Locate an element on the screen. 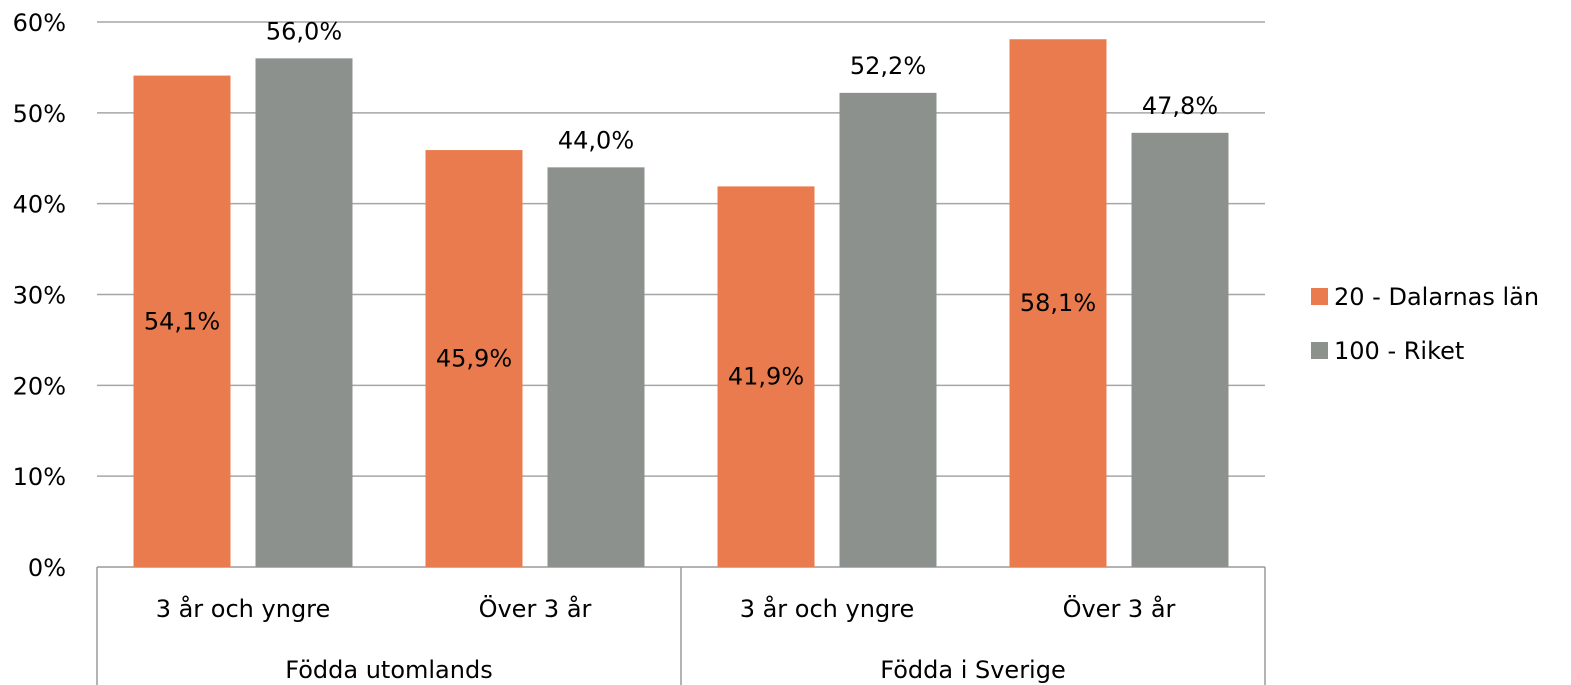 This screenshot has width=1571, height=685. data-label: 56,0% is located at coordinates (304, 31).